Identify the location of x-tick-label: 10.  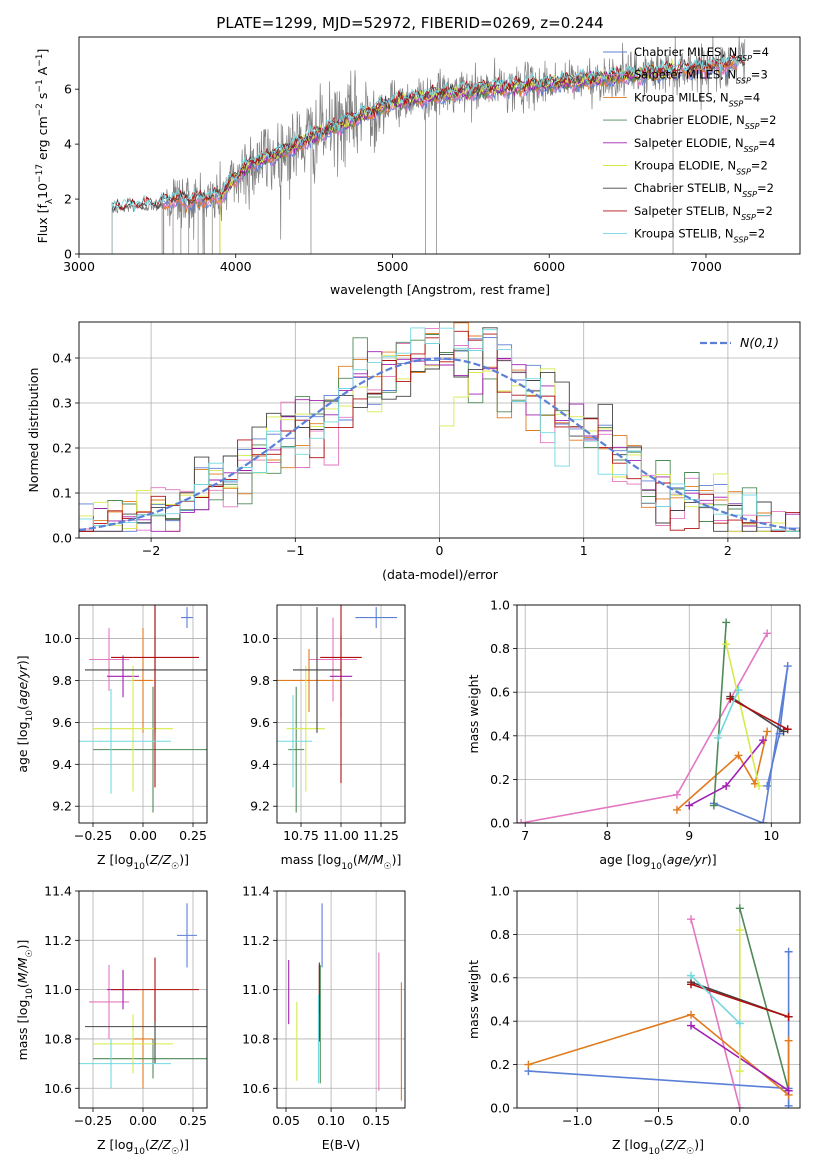
(771, 835).